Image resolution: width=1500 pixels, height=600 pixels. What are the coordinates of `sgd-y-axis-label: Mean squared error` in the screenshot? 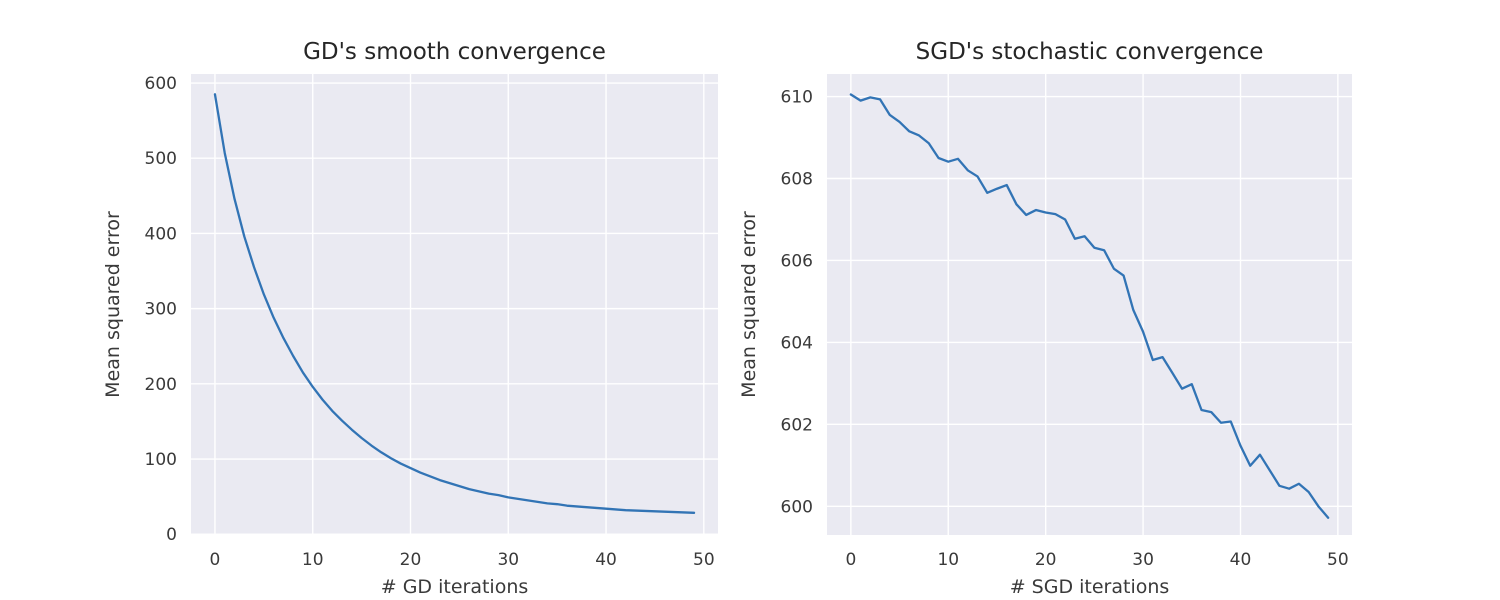 It's located at (749, 304).